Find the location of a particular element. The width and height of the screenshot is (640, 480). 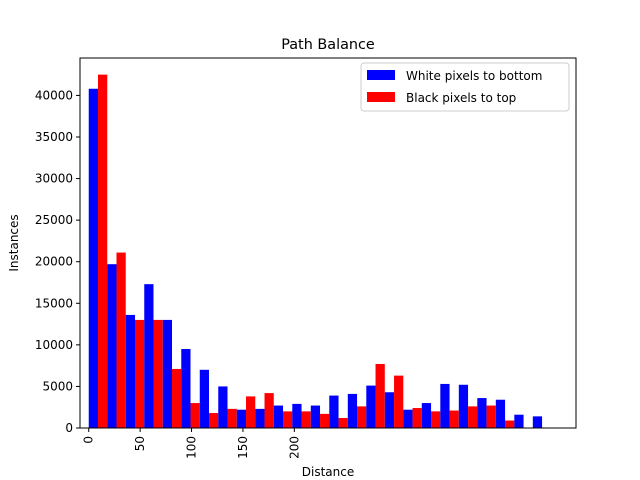

legend-label-black-pixels: Black pixels to top is located at coordinates (461, 98).